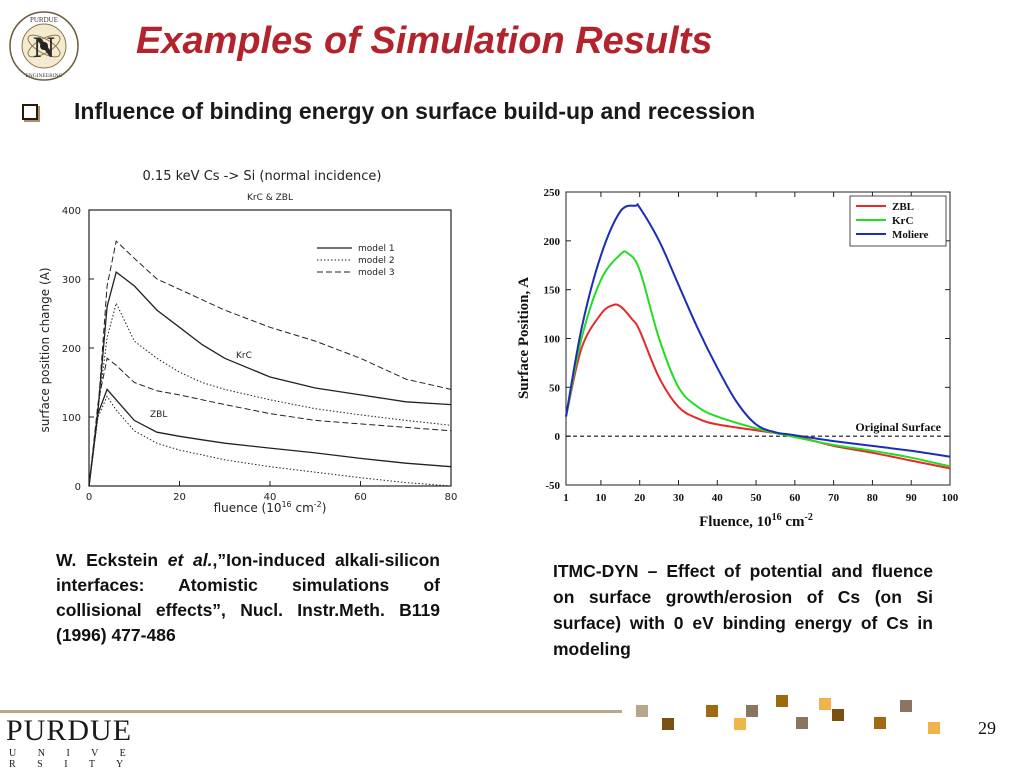 The width and height of the screenshot is (1024, 768). I want to click on right-x-tick-label: 60, so click(795, 498).